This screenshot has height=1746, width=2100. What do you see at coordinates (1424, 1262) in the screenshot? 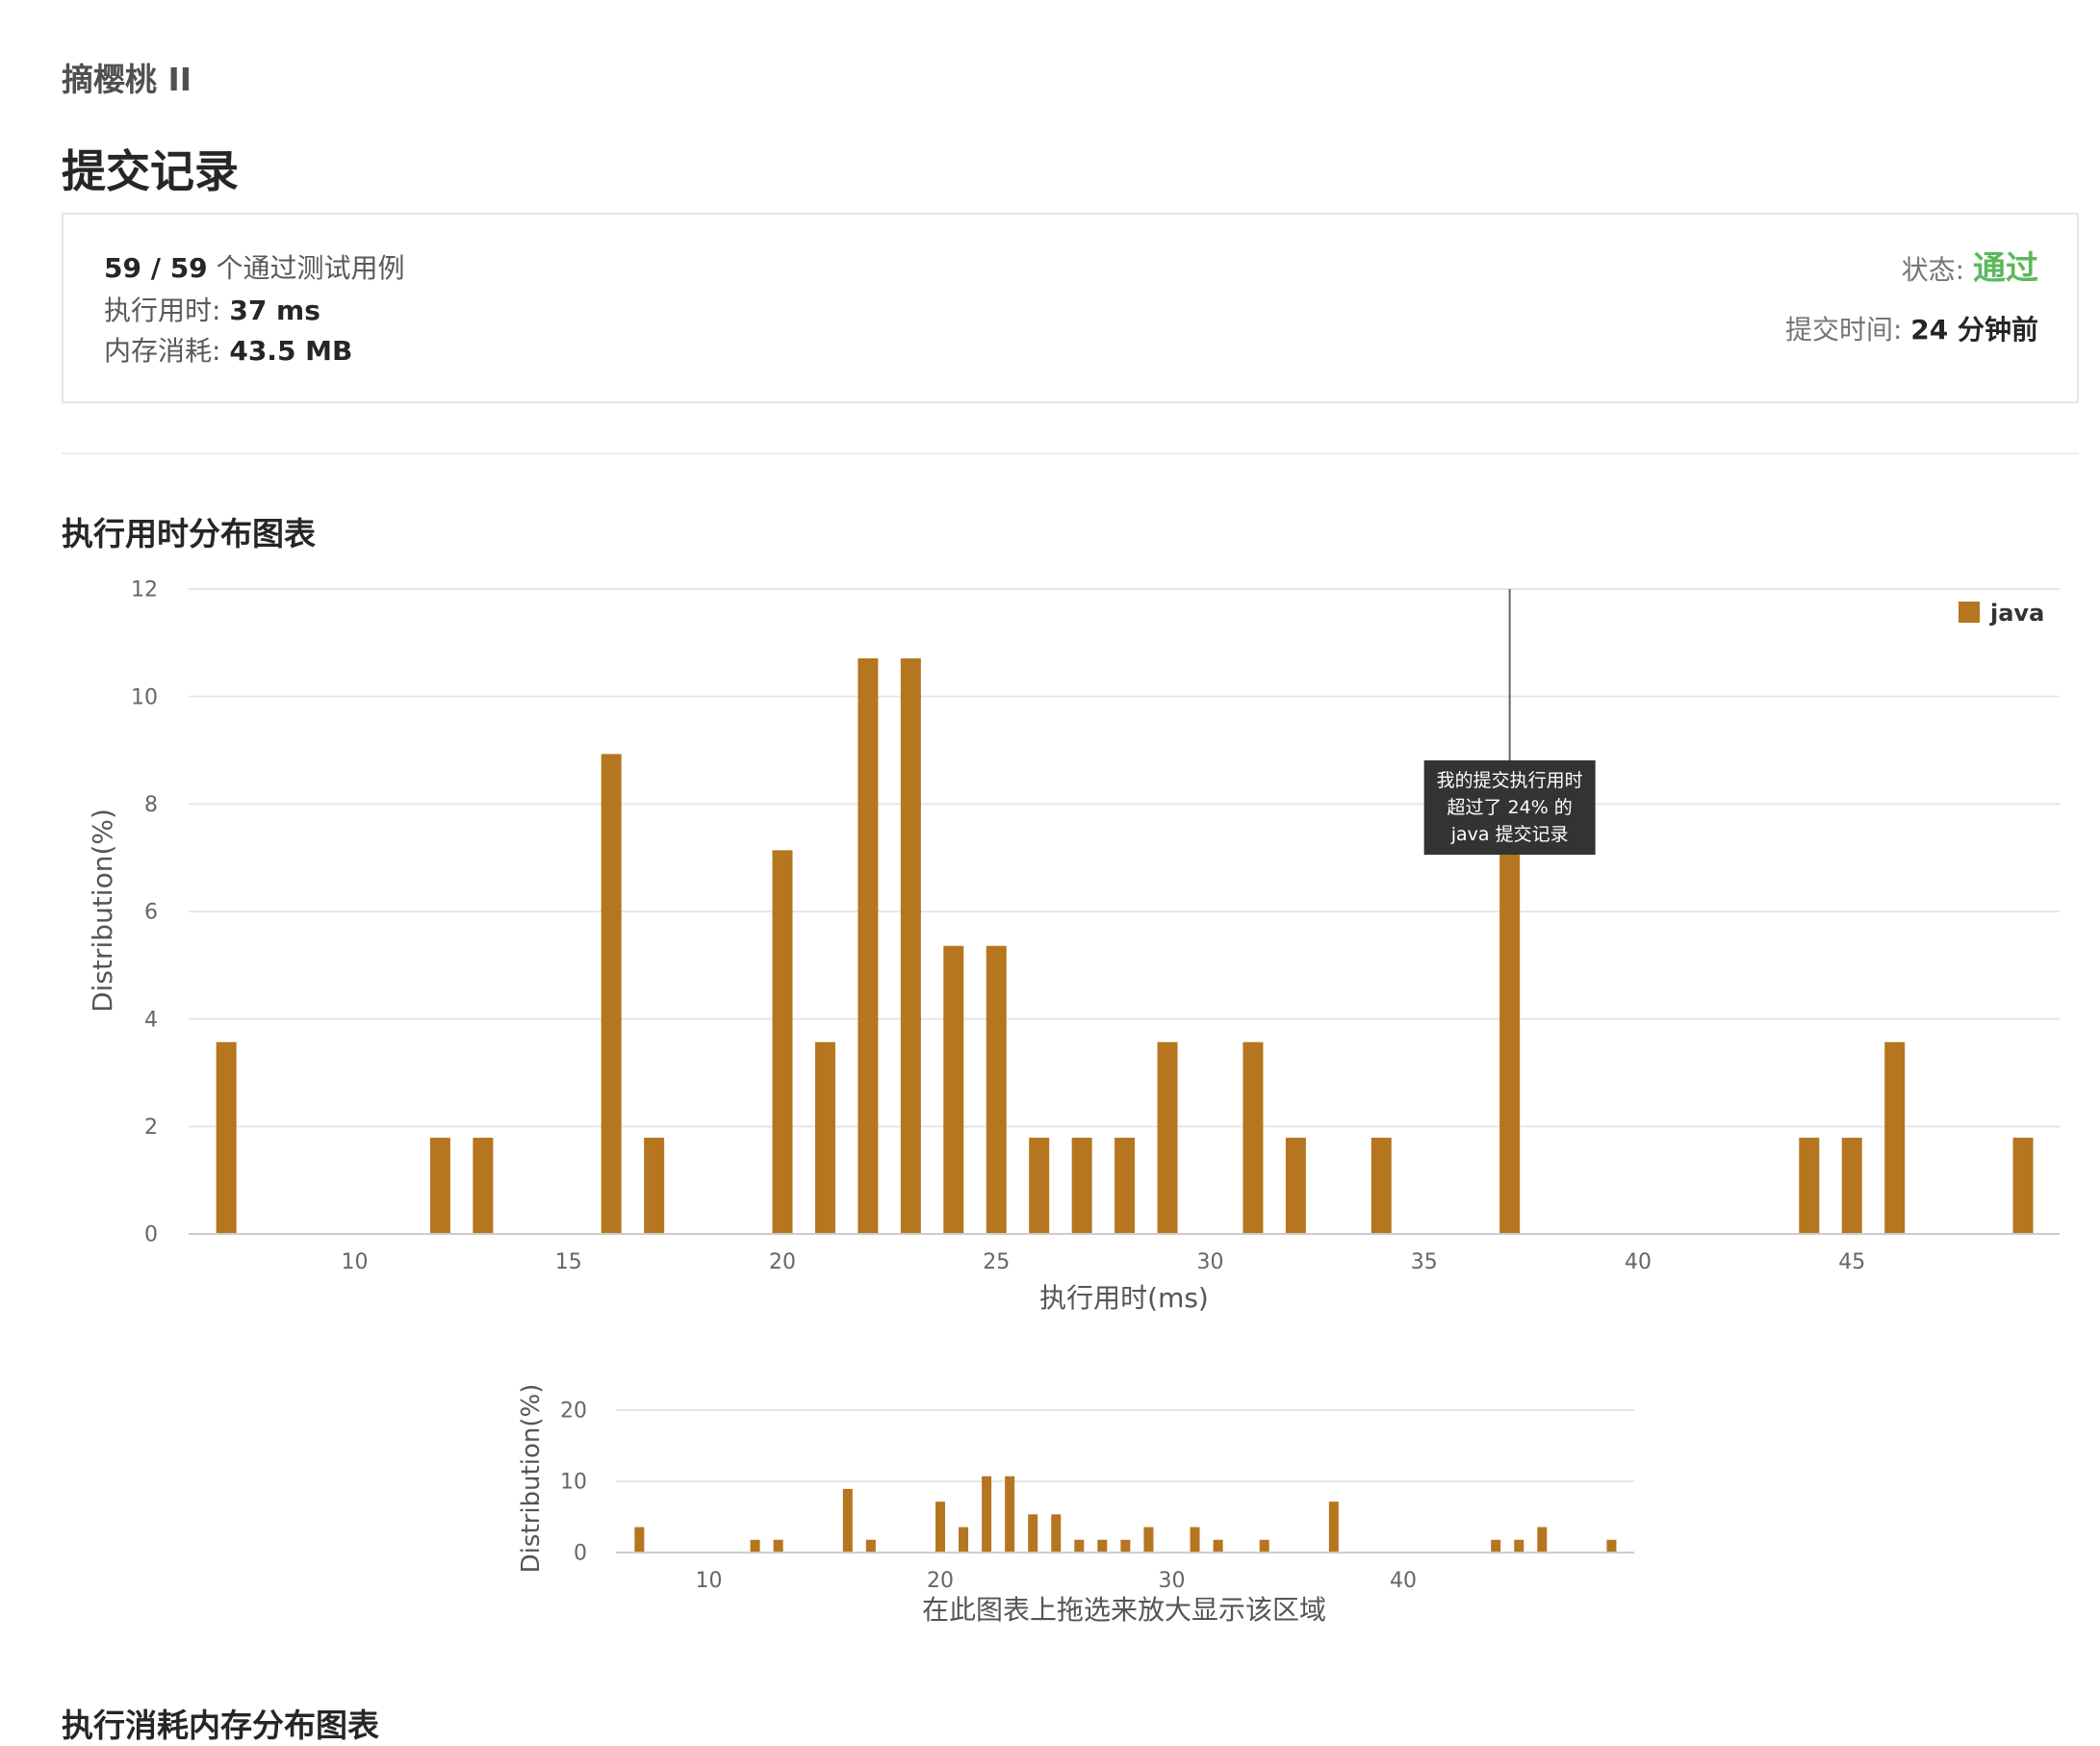
I see `x-tick-label: 35` at bounding box center [1424, 1262].